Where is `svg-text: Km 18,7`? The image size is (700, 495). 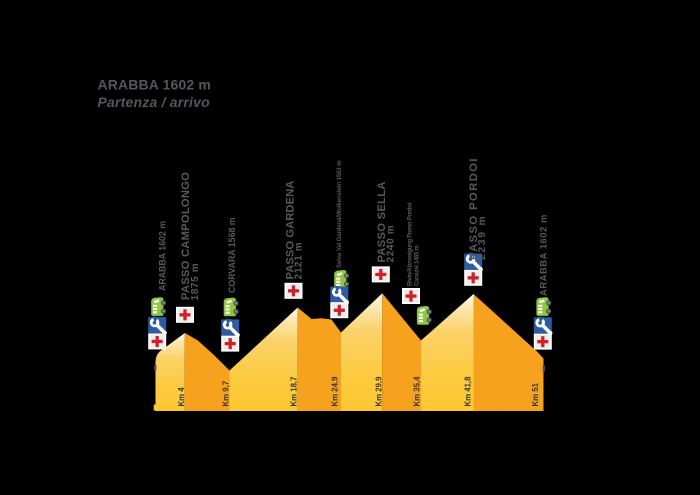 svg-text: Km 18,7 is located at coordinates (294, 392).